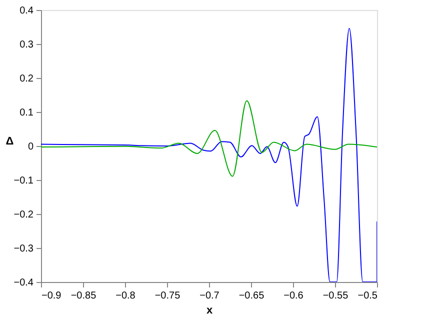 This screenshot has height=328, width=436. What do you see at coordinates (126, 296) in the screenshot?
I see `x-tick-label: −0.8` at bounding box center [126, 296].